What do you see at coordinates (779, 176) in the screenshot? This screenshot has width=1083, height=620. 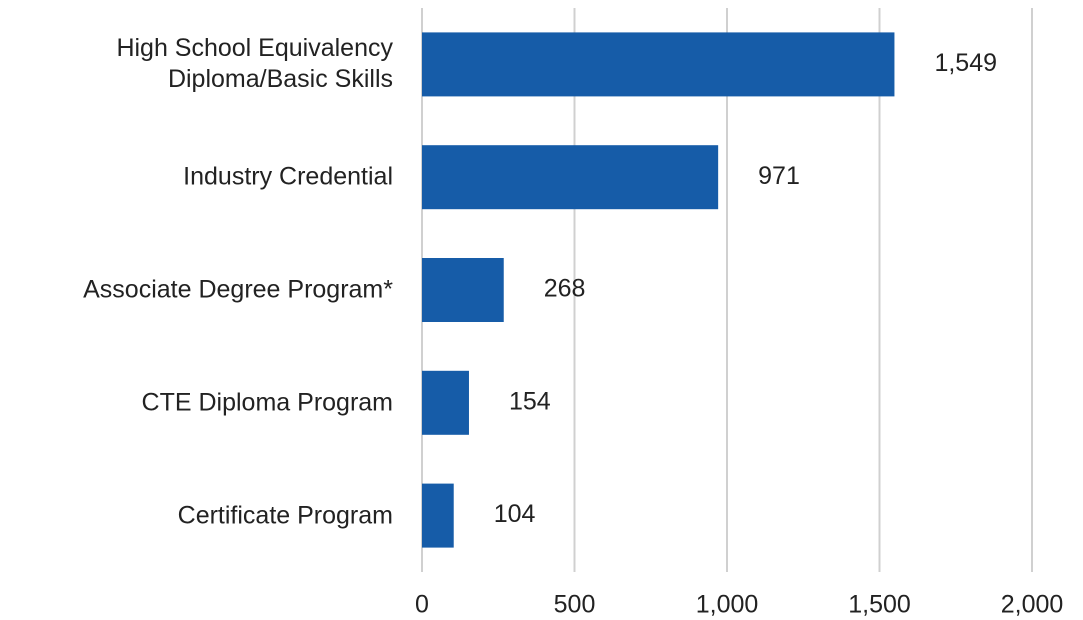 I see `value-label: 971` at bounding box center [779, 176].